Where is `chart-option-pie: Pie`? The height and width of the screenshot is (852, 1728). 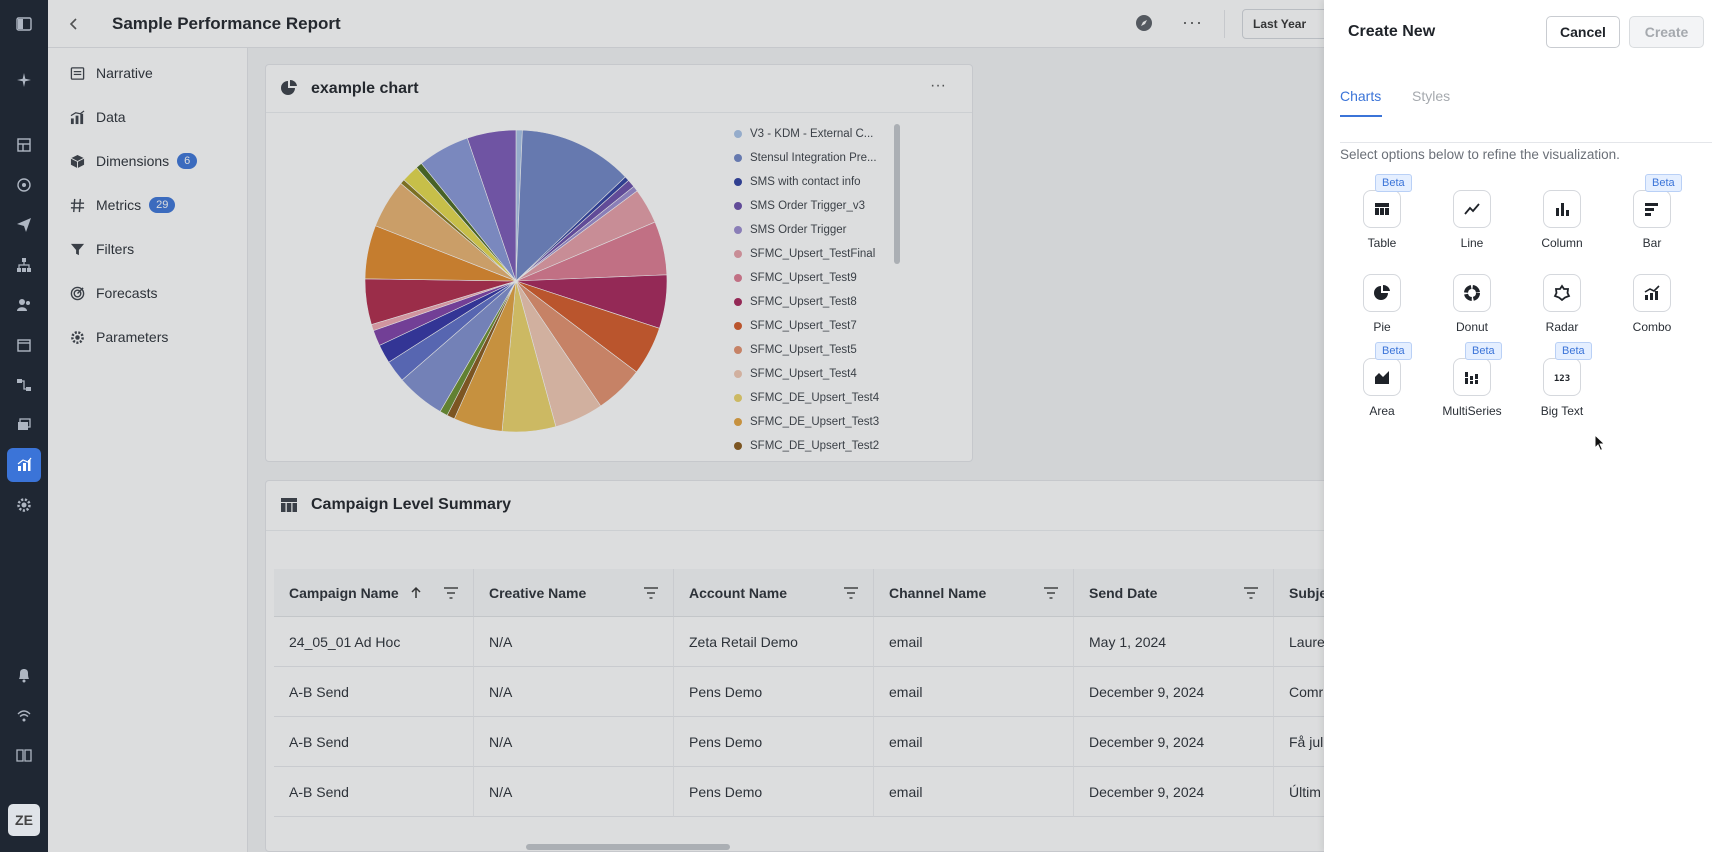 chart-option-pie: Pie is located at coordinates (1382, 310).